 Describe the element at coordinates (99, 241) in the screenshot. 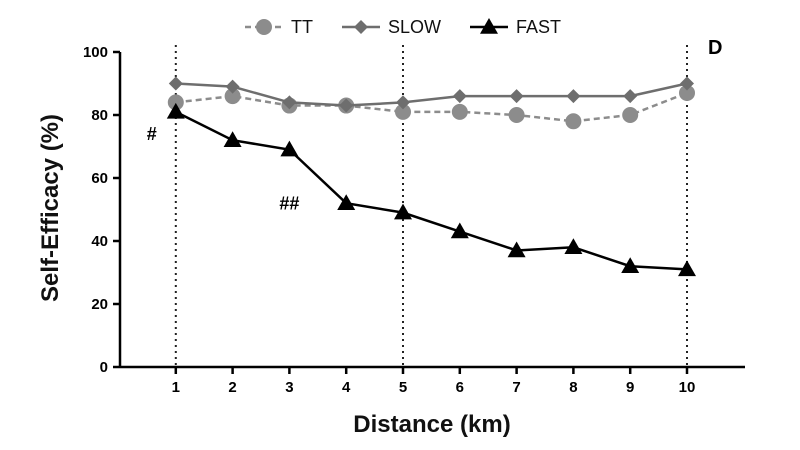

I see `y-tick-label: 40` at that location.